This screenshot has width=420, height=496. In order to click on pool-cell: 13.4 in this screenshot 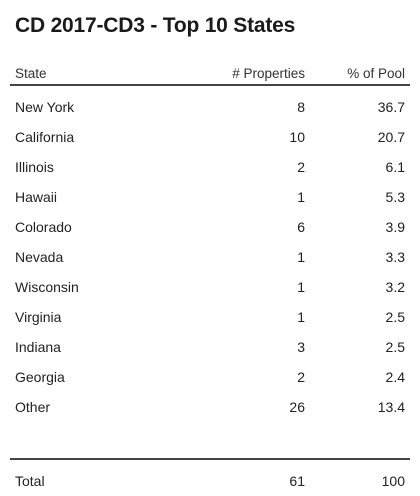, I will do `click(391, 407)`.